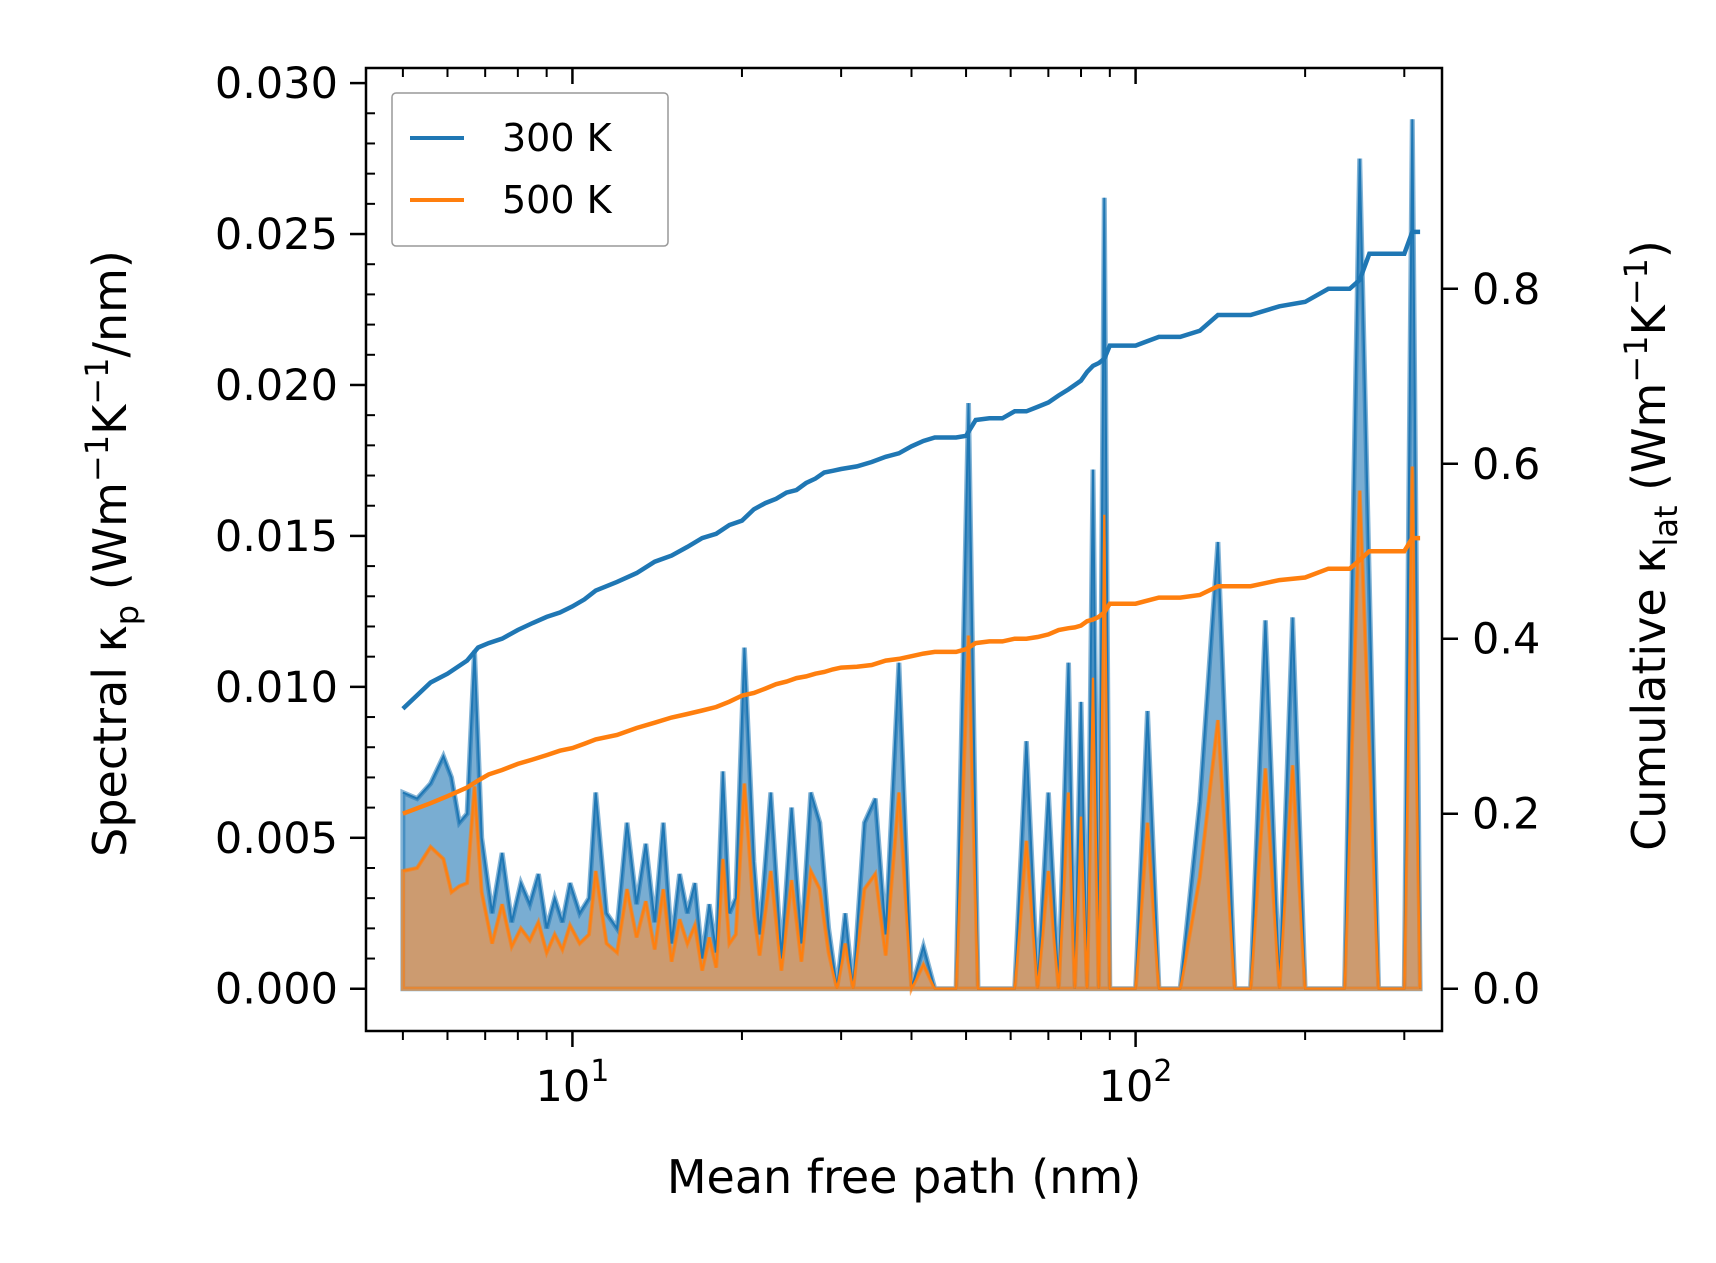 The height and width of the screenshot is (1263, 1716). I want to click on y-right-tick-label: 0.8, so click(1506, 290).